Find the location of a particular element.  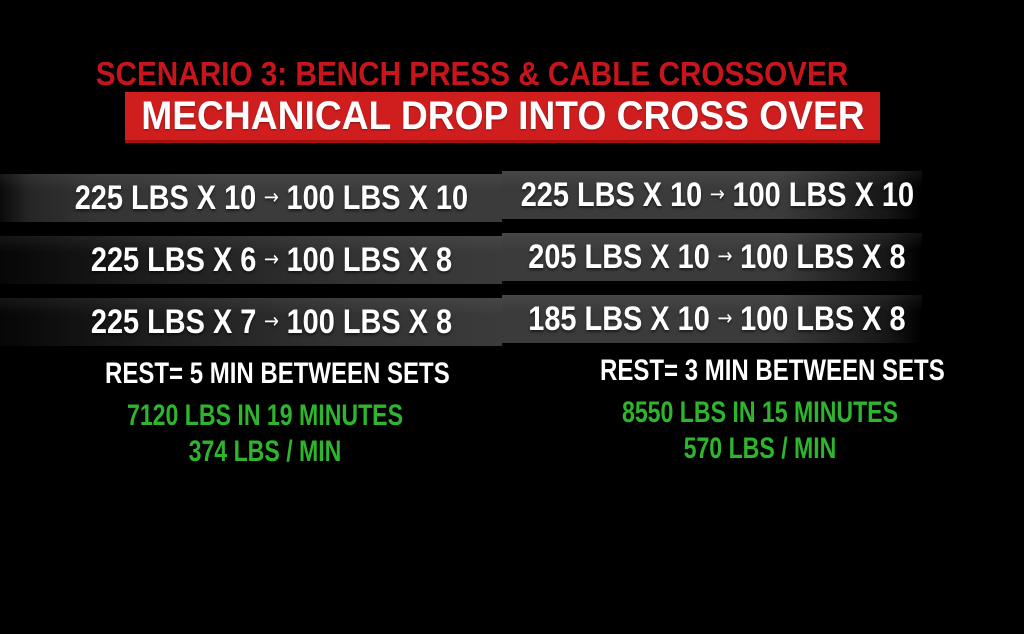

set-band-left: 225 LBS X 6 → 100 LBS X 8 is located at coordinates (251, 260).